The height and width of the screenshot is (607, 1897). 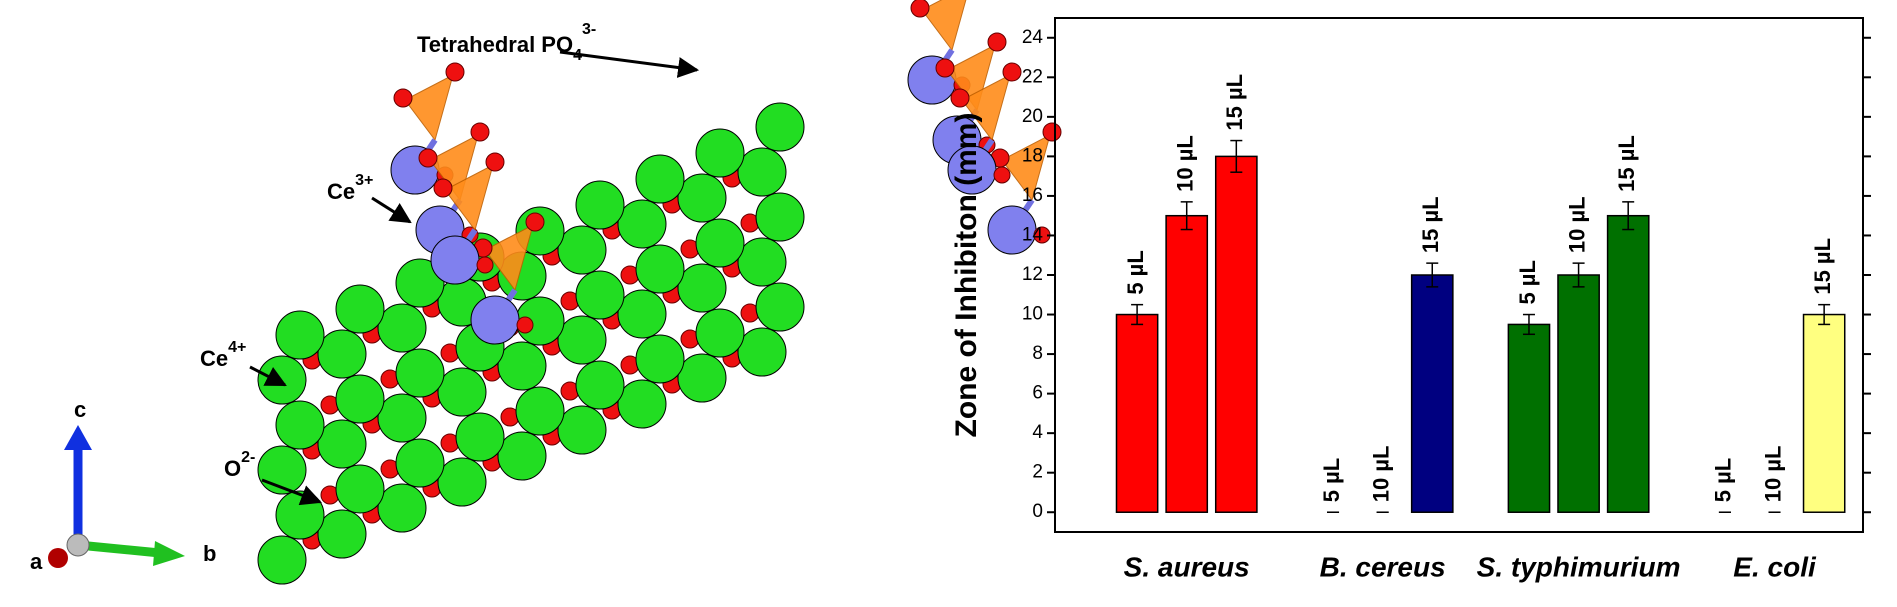 I want to click on y-tick-label: 10, so click(x=1032, y=314).